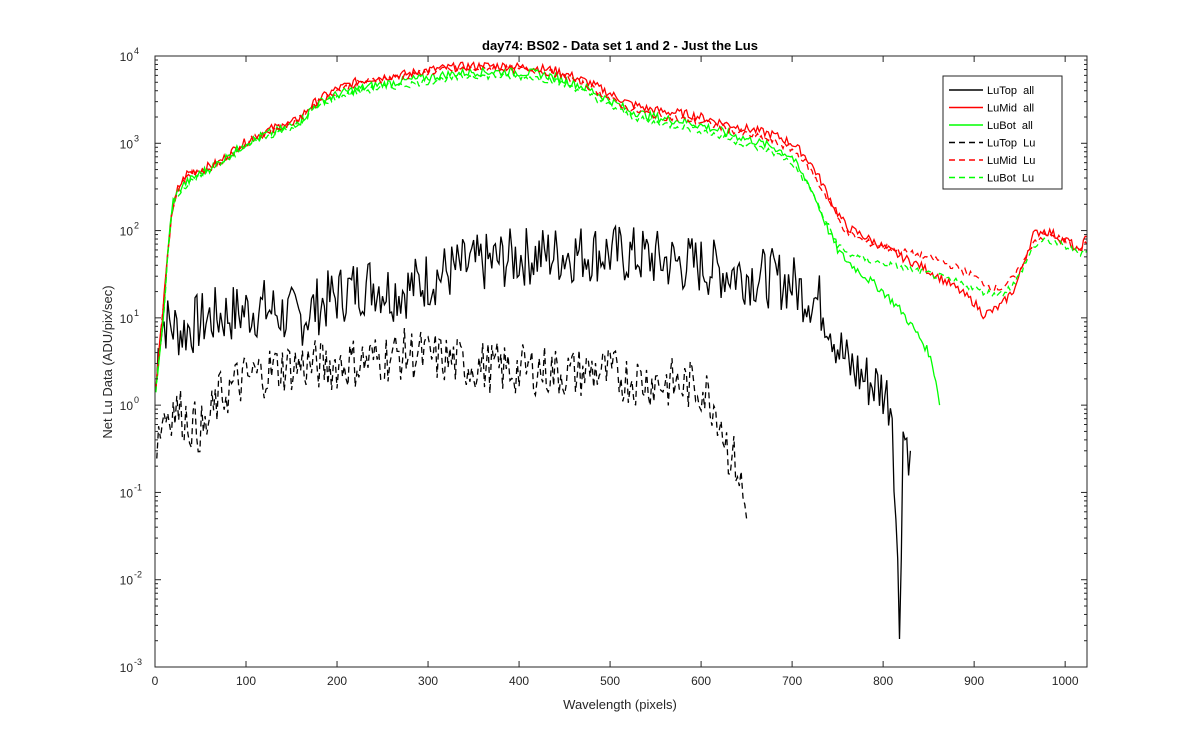 The height and width of the screenshot is (750, 1200). I want to click on x-tick-label: 900, so click(974, 681).